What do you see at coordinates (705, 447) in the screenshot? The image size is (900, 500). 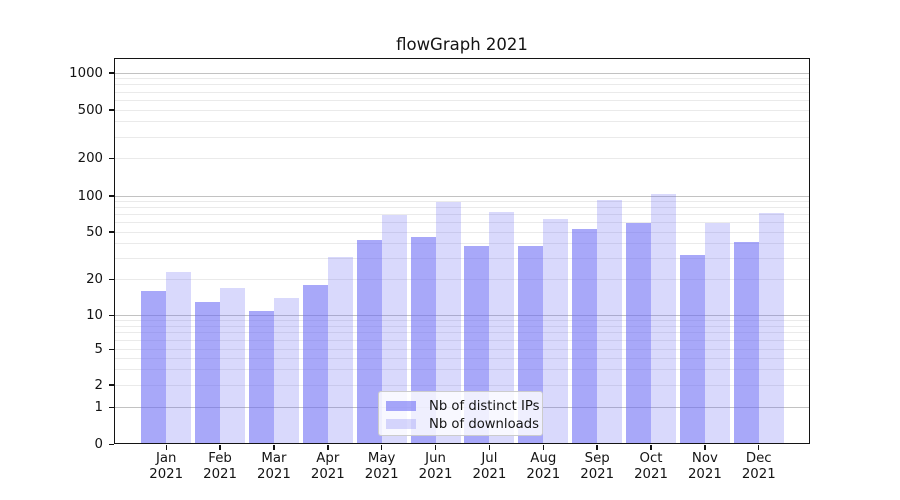 I see `x-tick-nov` at bounding box center [705, 447].